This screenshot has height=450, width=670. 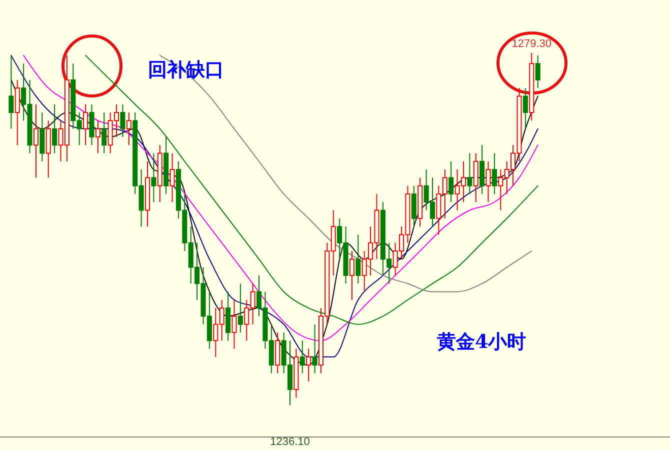 I want to click on annotation: 回补缺口, so click(x=186, y=70).